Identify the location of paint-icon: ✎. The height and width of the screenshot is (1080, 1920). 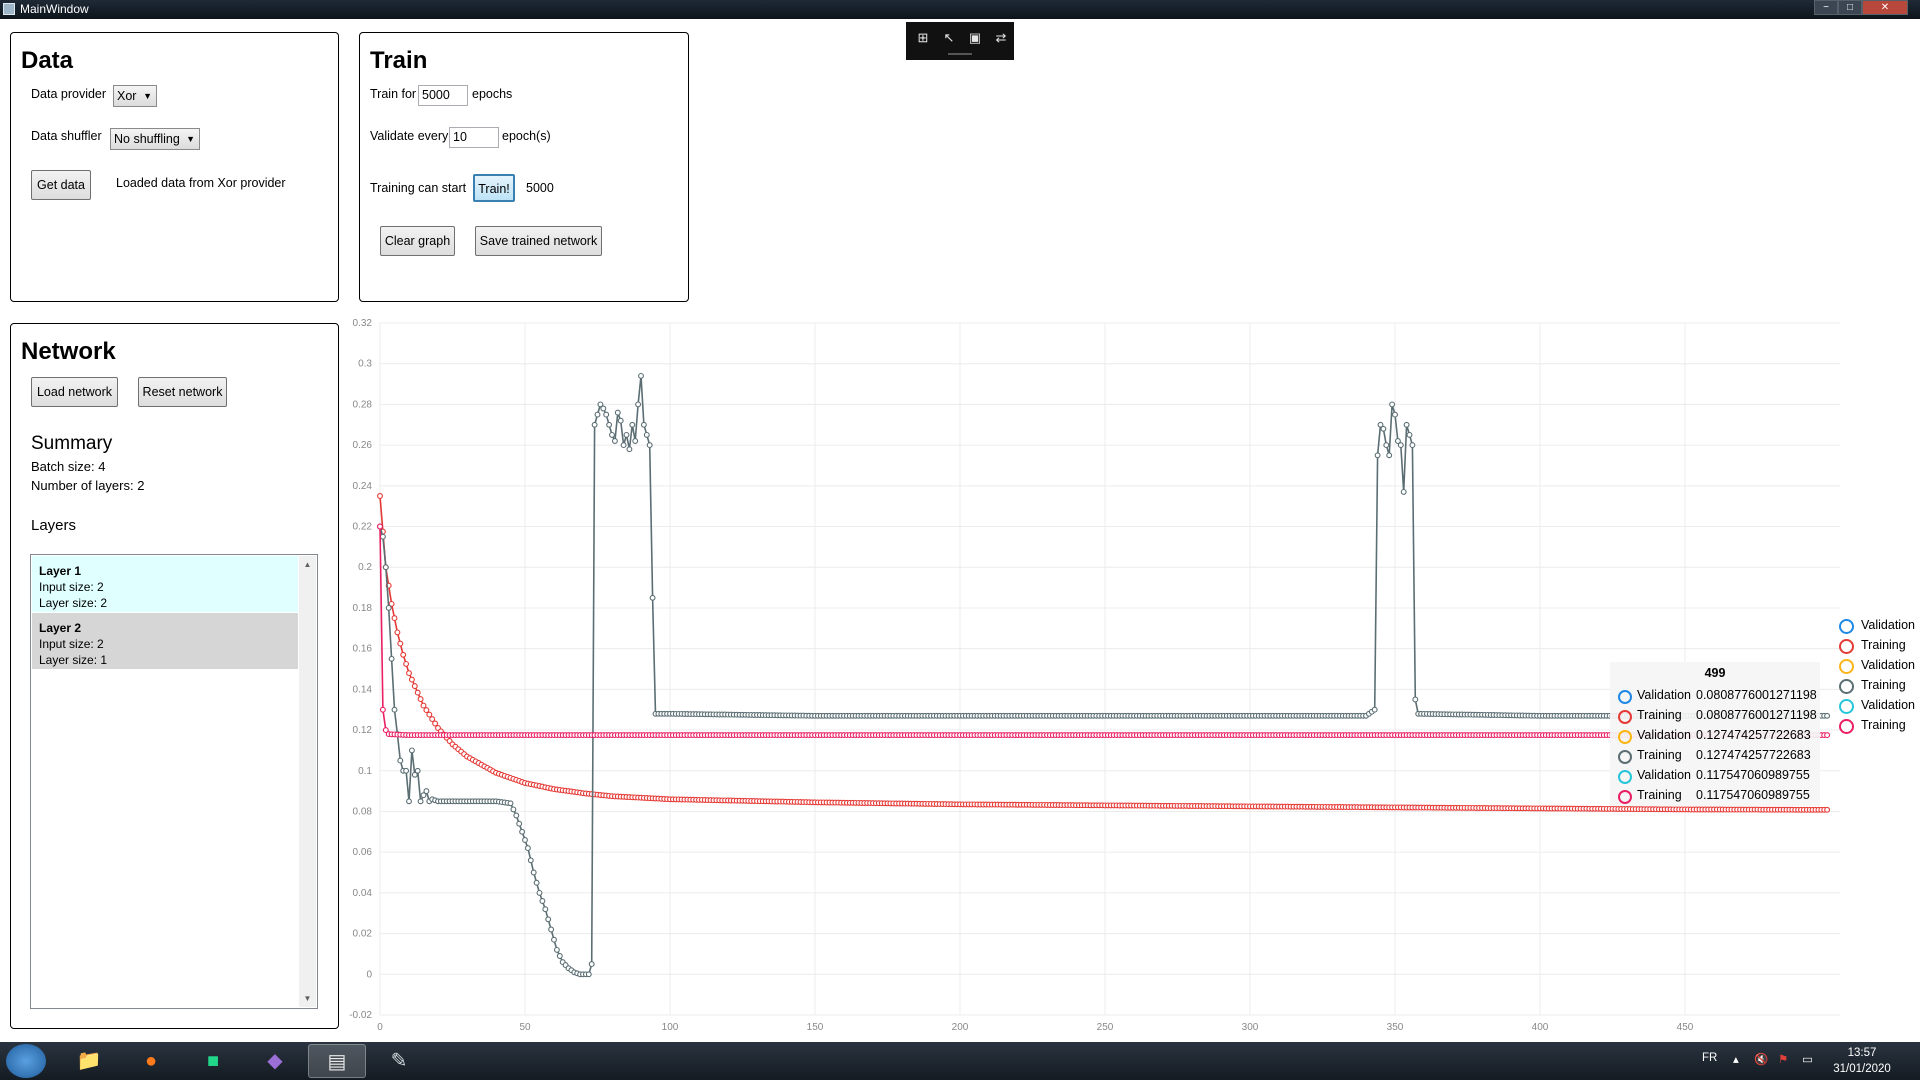
(399, 1061).